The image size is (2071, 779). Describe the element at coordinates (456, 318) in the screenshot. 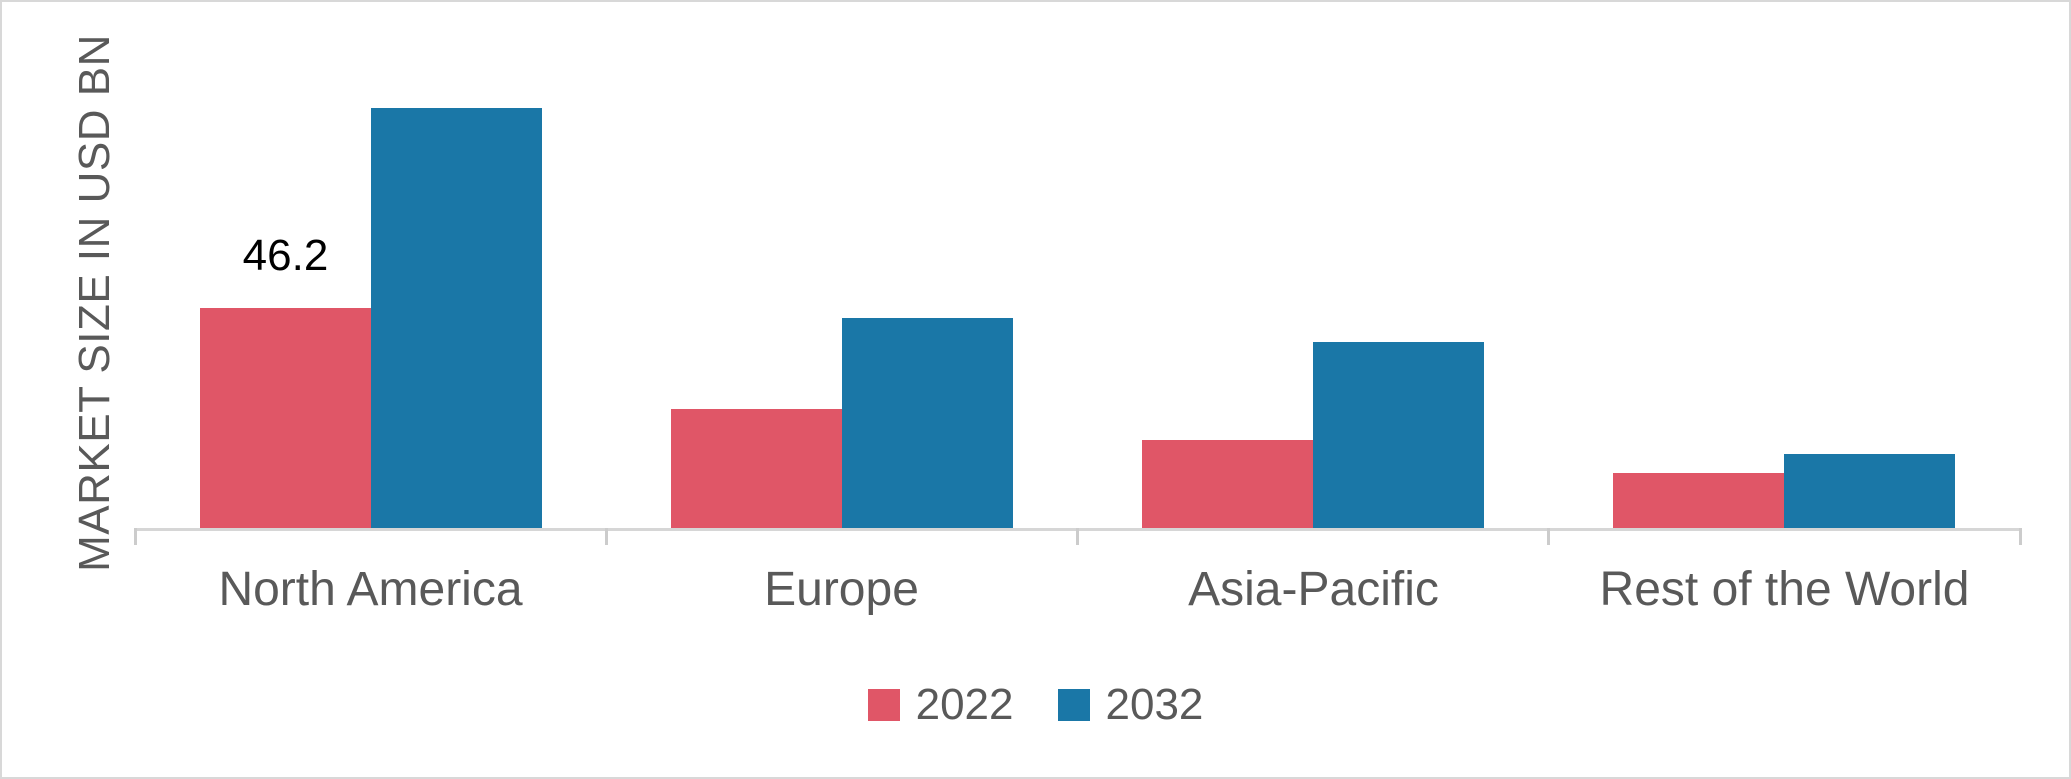

I see `bar-2032-north-america` at that location.